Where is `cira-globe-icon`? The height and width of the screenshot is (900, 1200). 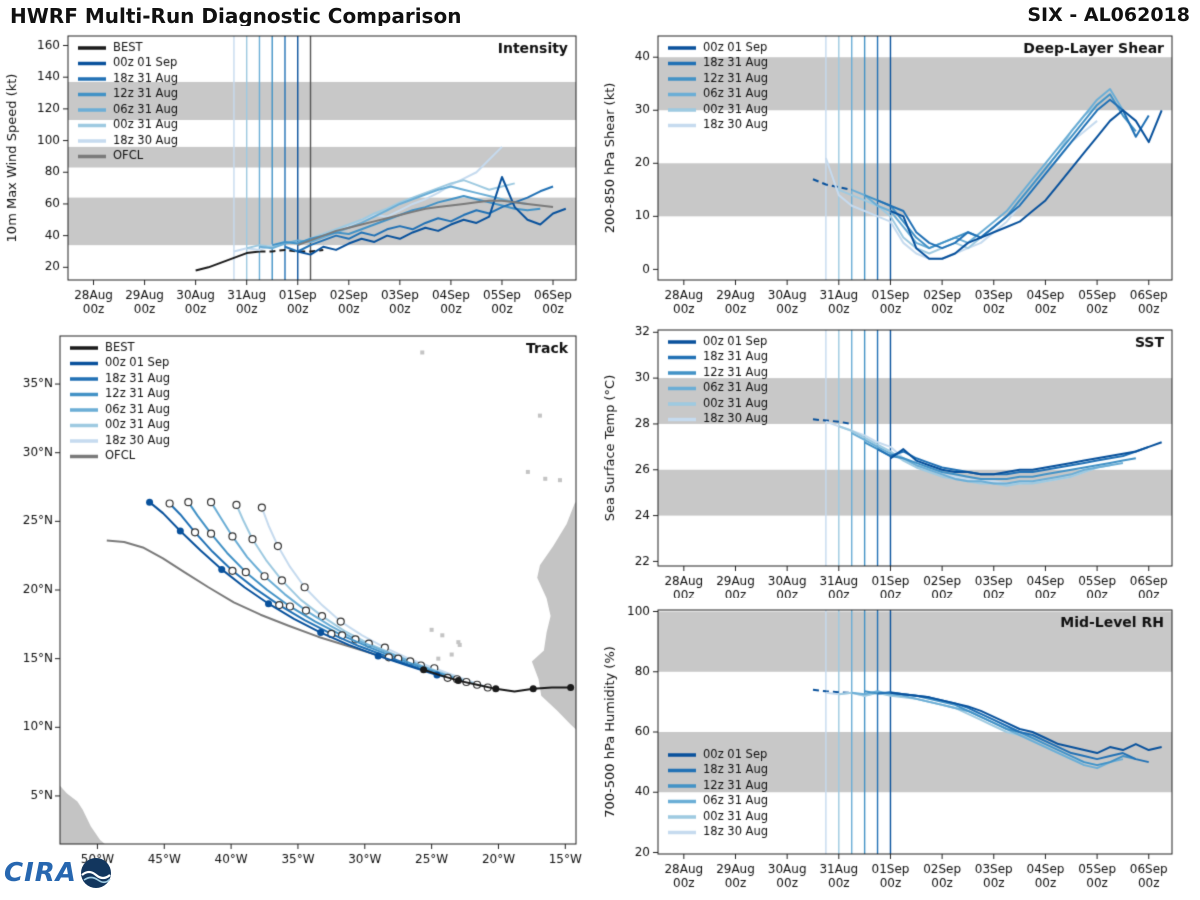
cira-globe-icon is located at coordinates (95, 873).